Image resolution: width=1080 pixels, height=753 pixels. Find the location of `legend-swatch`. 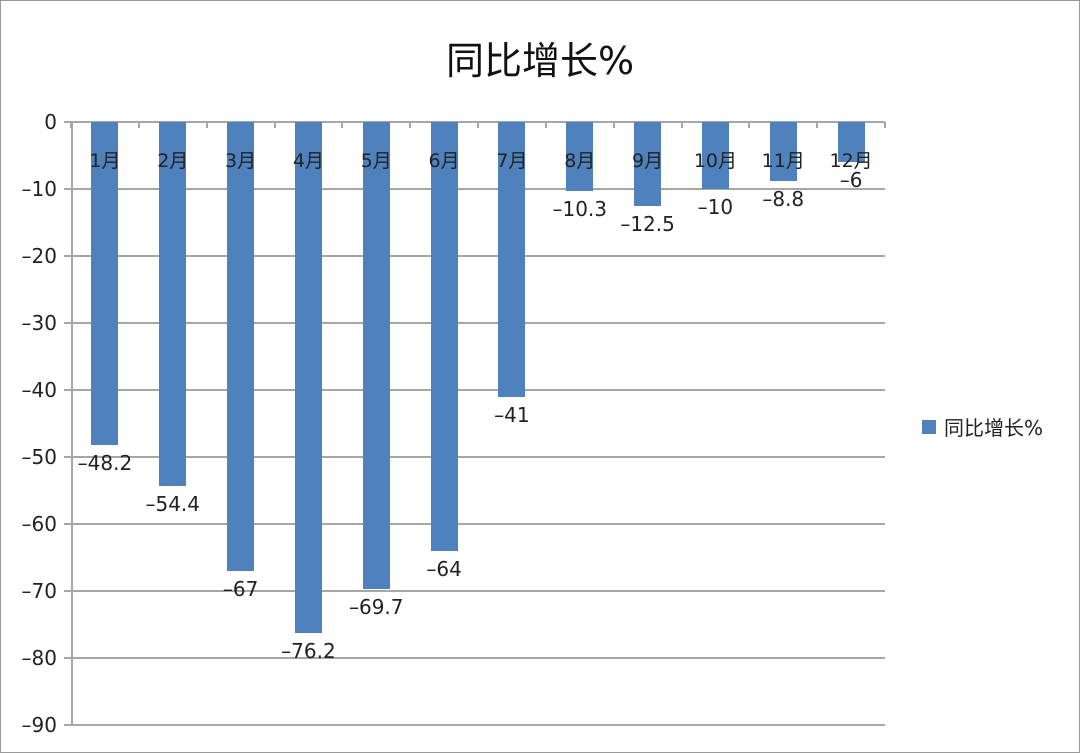

legend-swatch is located at coordinates (929, 426).